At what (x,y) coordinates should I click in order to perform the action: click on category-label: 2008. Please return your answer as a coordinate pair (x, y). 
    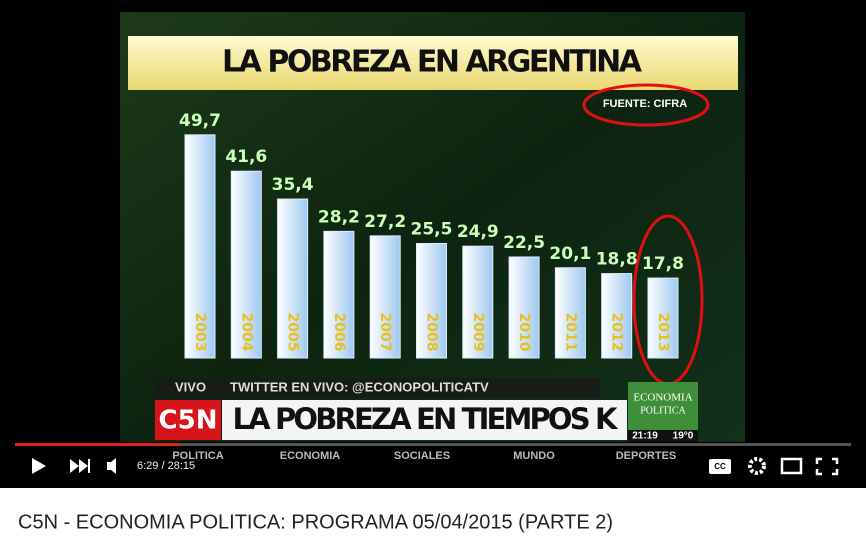
    Looking at the image, I should click on (432, 332).